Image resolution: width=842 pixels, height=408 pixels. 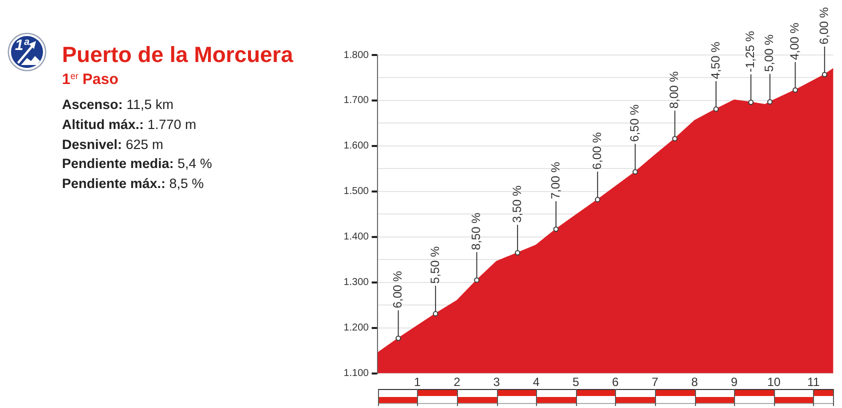 What do you see at coordinates (674, 89) in the screenshot?
I see `annotation: 8,00 %` at bounding box center [674, 89].